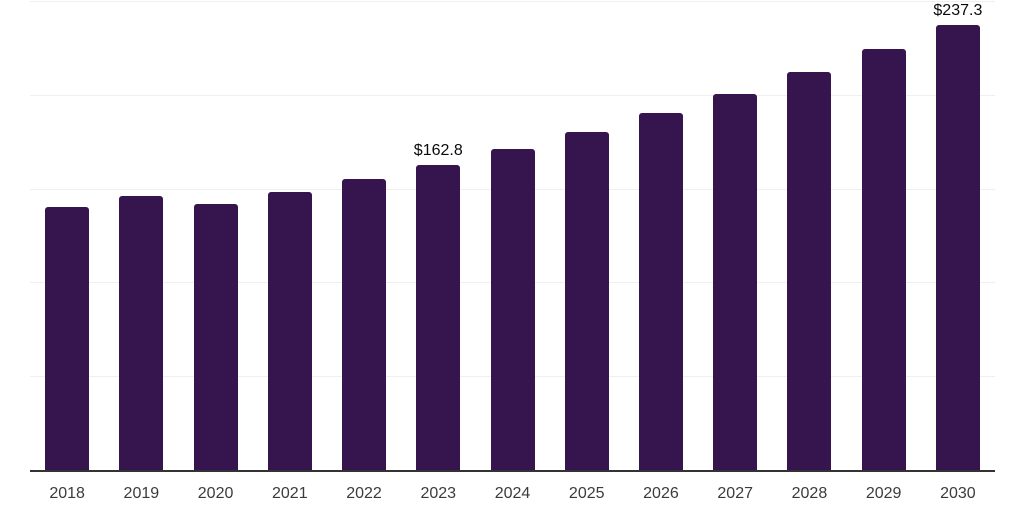  What do you see at coordinates (438, 150) in the screenshot?
I see `value-label-2023: $162.8` at bounding box center [438, 150].